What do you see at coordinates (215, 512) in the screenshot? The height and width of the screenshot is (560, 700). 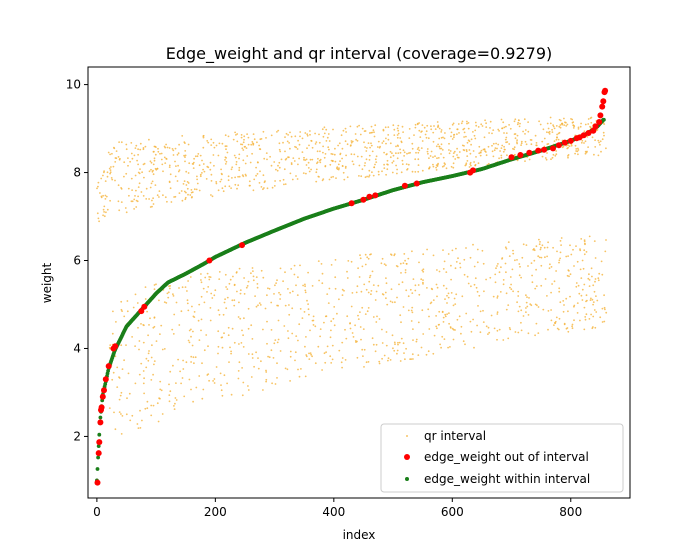 I see `x-tick-label: 200` at bounding box center [215, 512].